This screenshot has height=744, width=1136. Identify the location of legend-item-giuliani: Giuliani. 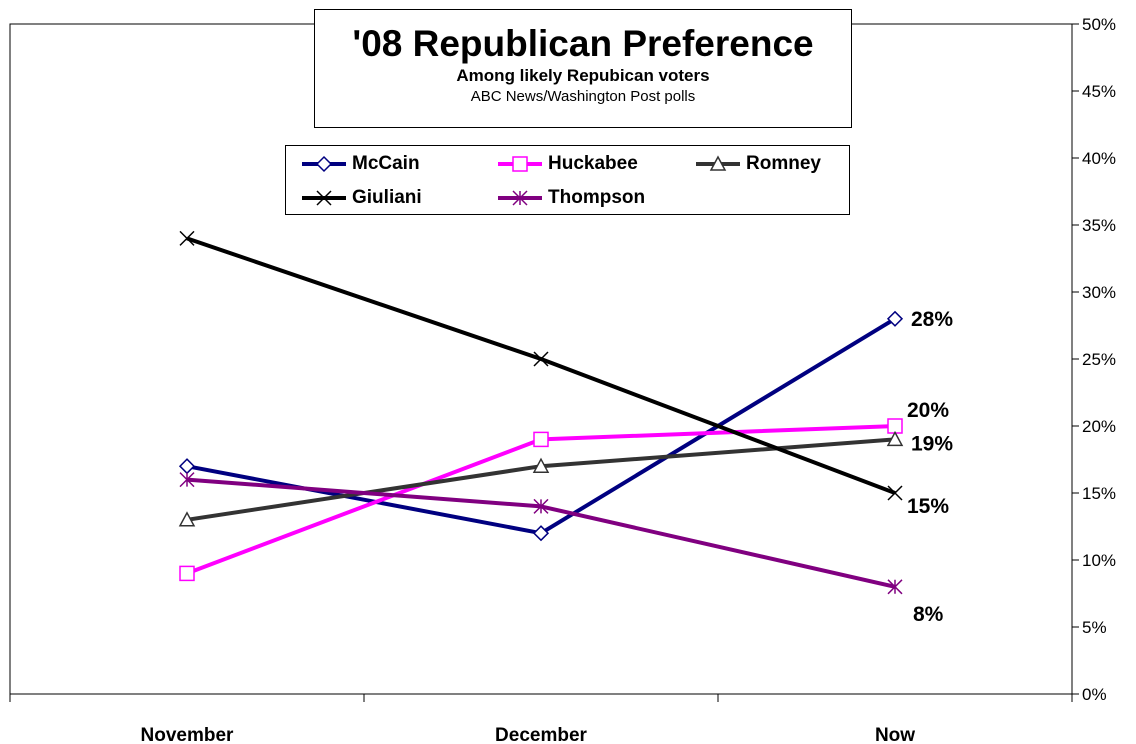
(361, 198).